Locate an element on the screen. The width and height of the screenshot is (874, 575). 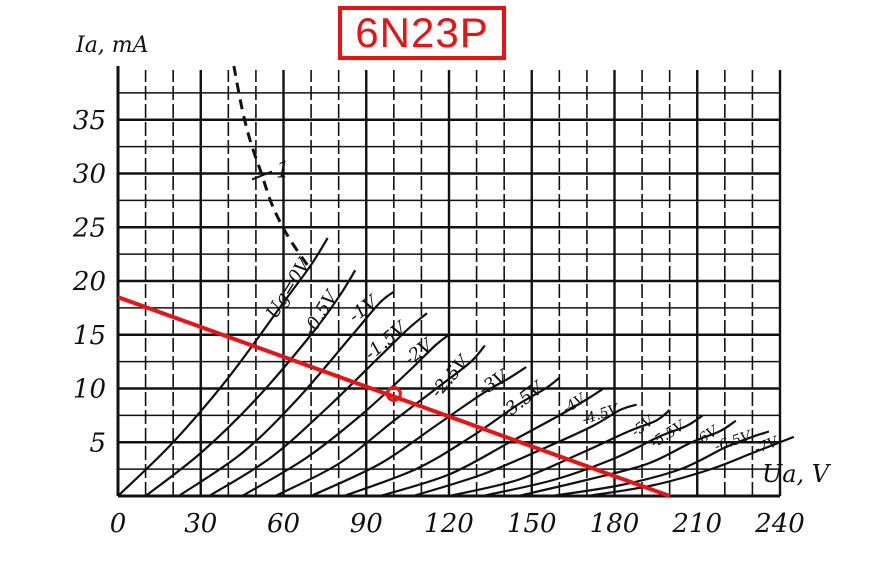
chart-title-box: 6N23P is located at coordinates (422, 33).